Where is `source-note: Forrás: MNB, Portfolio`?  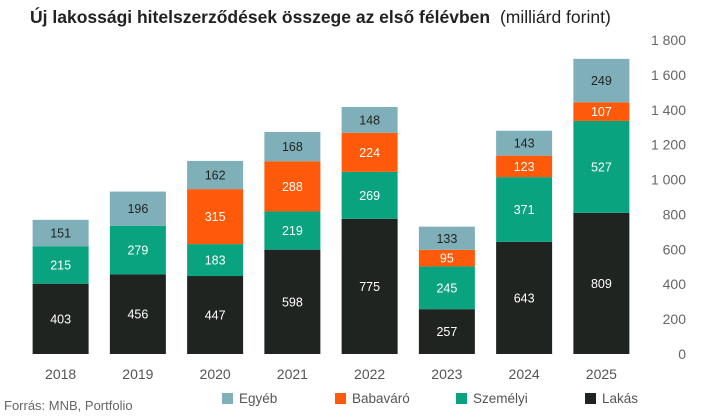 source-note: Forrás: MNB, Portfolio is located at coordinates (68, 405).